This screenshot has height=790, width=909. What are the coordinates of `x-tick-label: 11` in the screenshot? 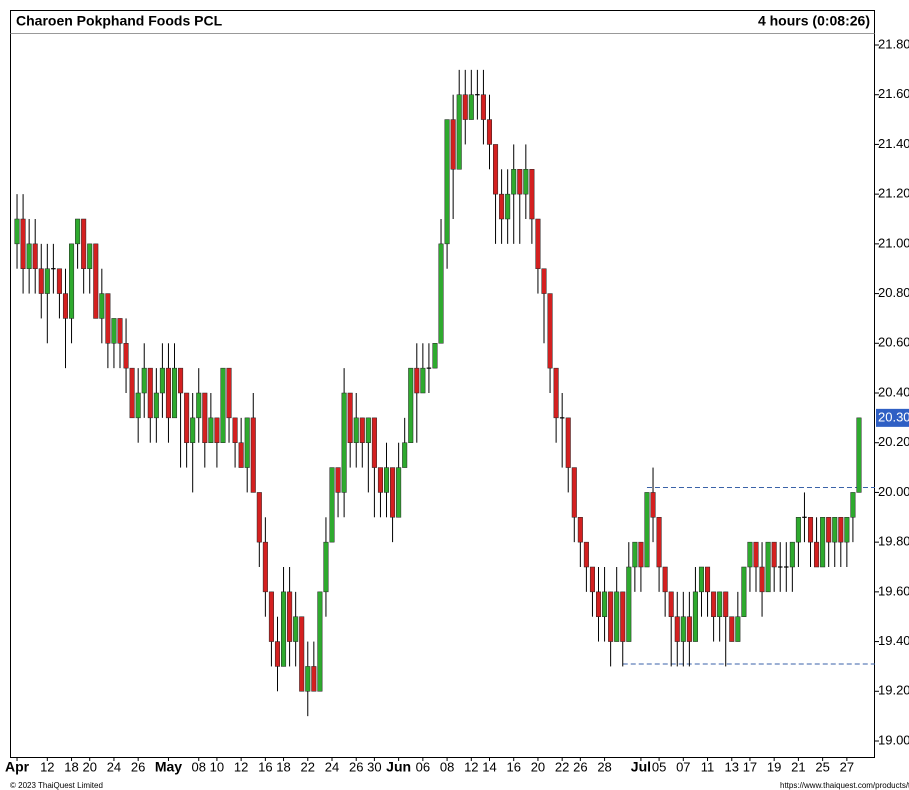 It's located at (708, 766).